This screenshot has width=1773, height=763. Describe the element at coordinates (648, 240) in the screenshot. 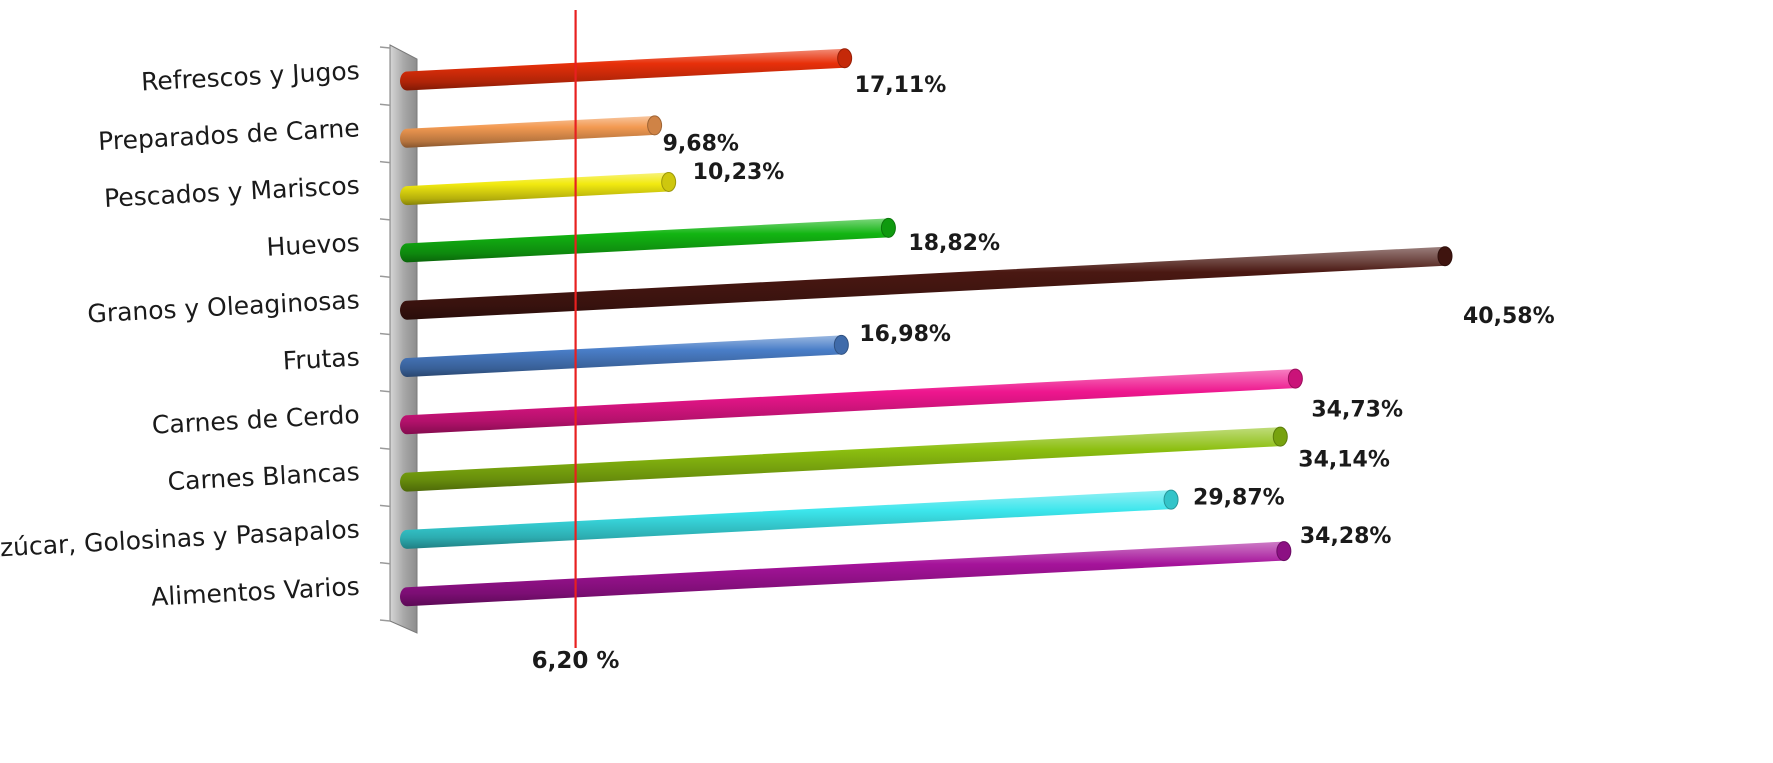

I see `bar-huevos` at that location.